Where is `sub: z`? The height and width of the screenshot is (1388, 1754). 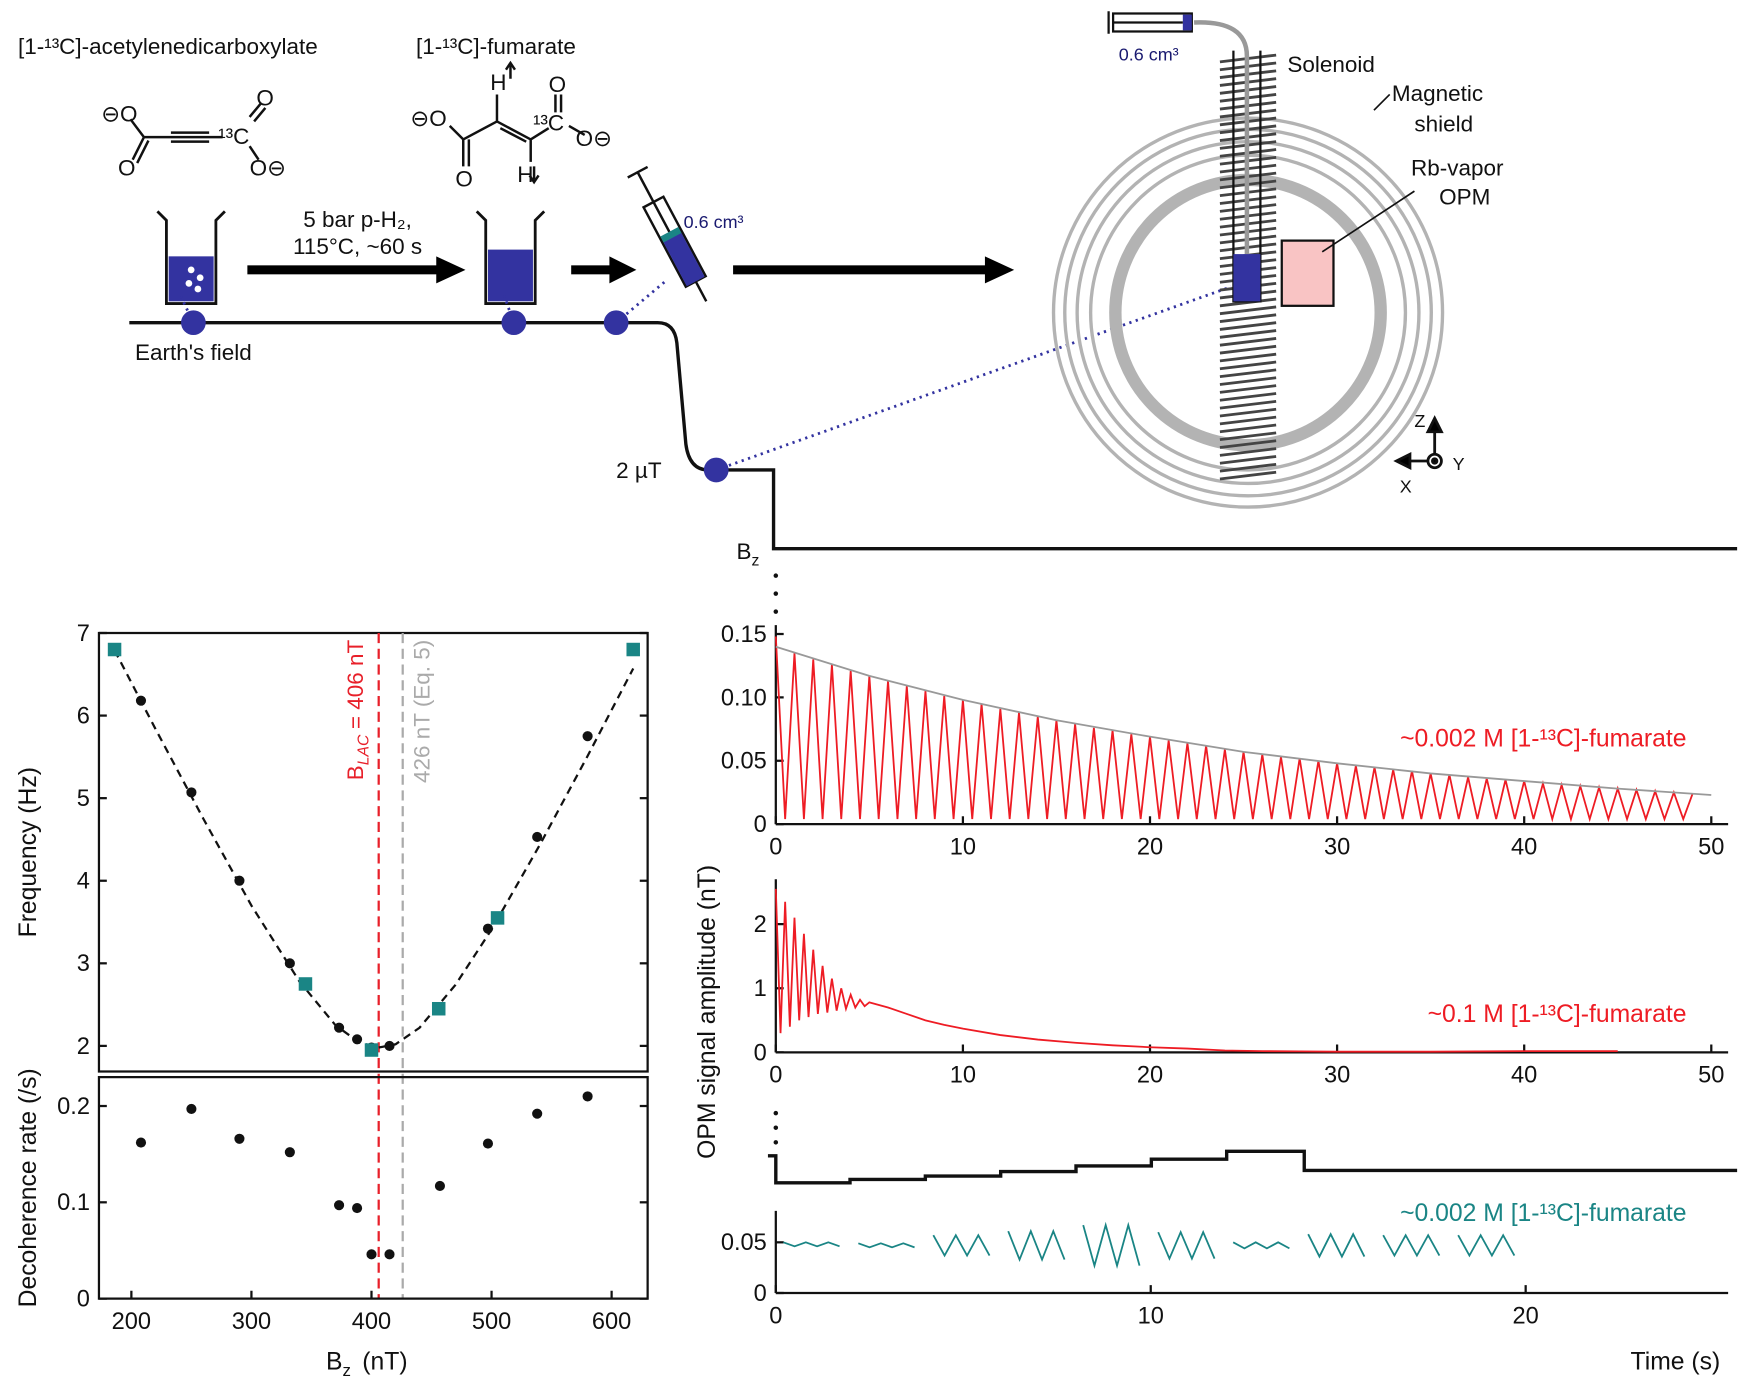 sub: z is located at coordinates (755, 561).